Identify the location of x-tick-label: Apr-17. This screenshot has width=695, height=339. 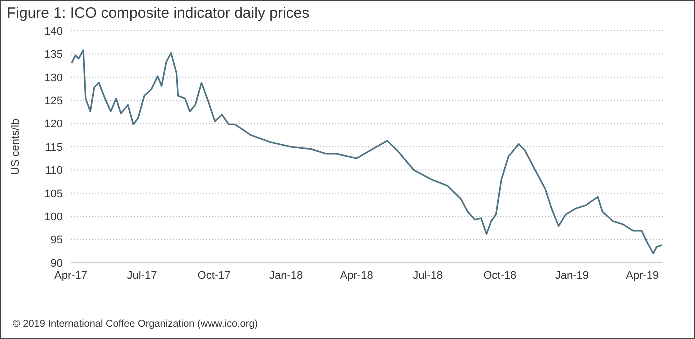
(71, 276).